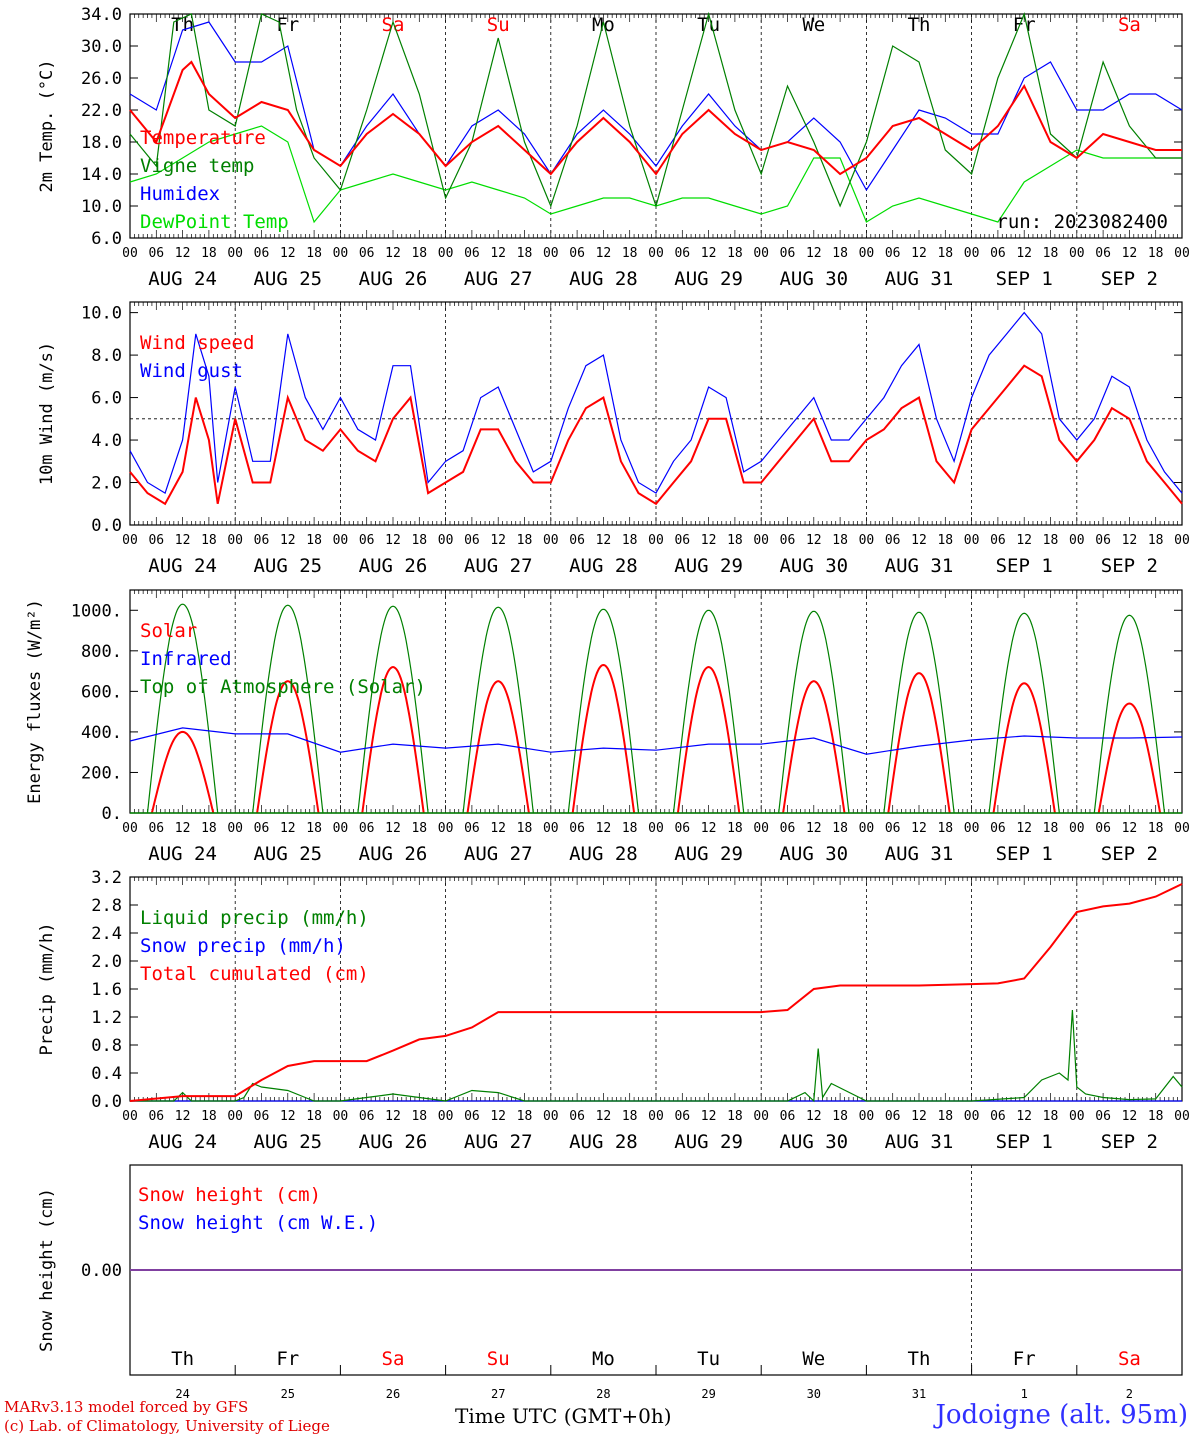 The width and height of the screenshot is (1194, 1445). What do you see at coordinates (47, 413) in the screenshot?
I see `y-axis-label: 10m Wind (m/s)` at bounding box center [47, 413].